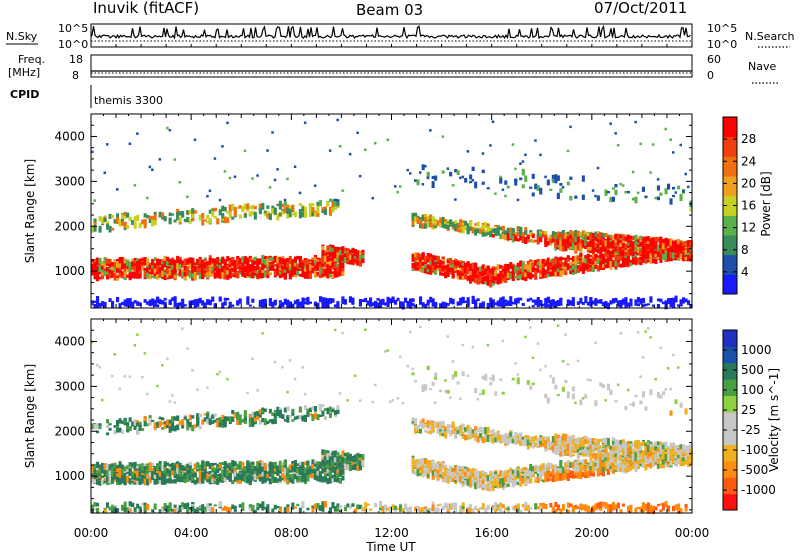 The image size is (800, 554). What do you see at coordinates (714, 59) in the screenshot?
I see `nave-tick-top: 60` at bounding box center [714, 59].